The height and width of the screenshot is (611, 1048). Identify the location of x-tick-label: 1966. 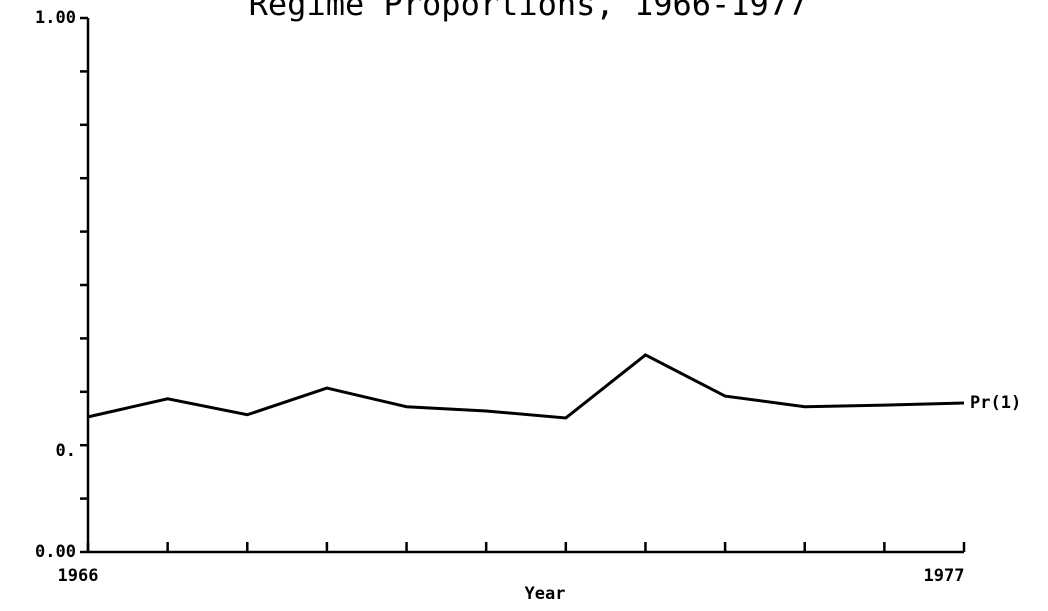
(78, 576).